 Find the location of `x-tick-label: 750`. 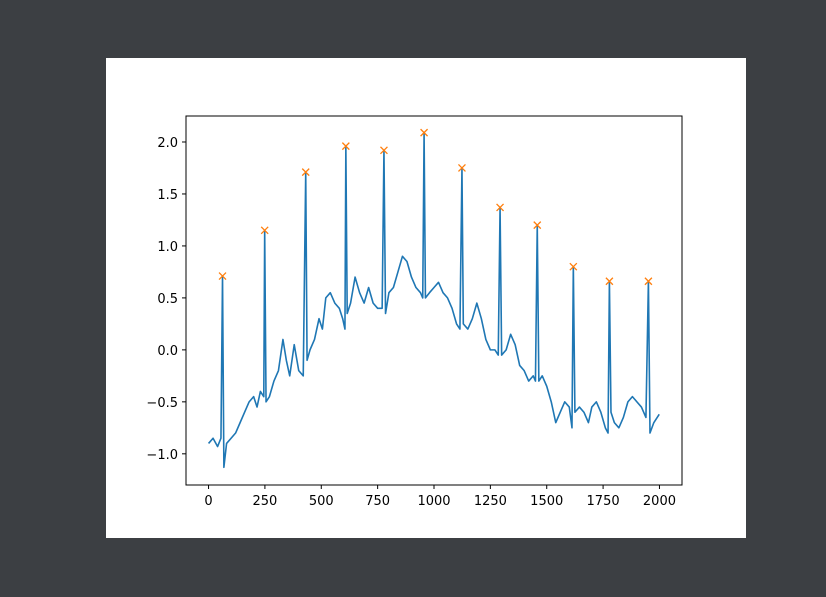

x-tick-label: 750 is located at coordinates (377, 501).